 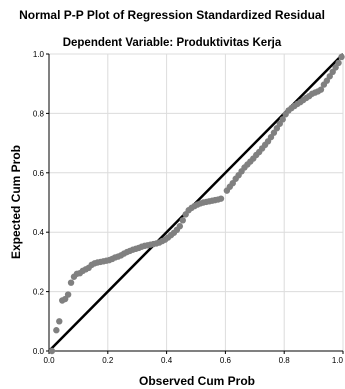 What do you see at coordinates (226, 360) in the screenshot?
I see `x-tick-label-3: 0.6` at bounding box center [226, 360].